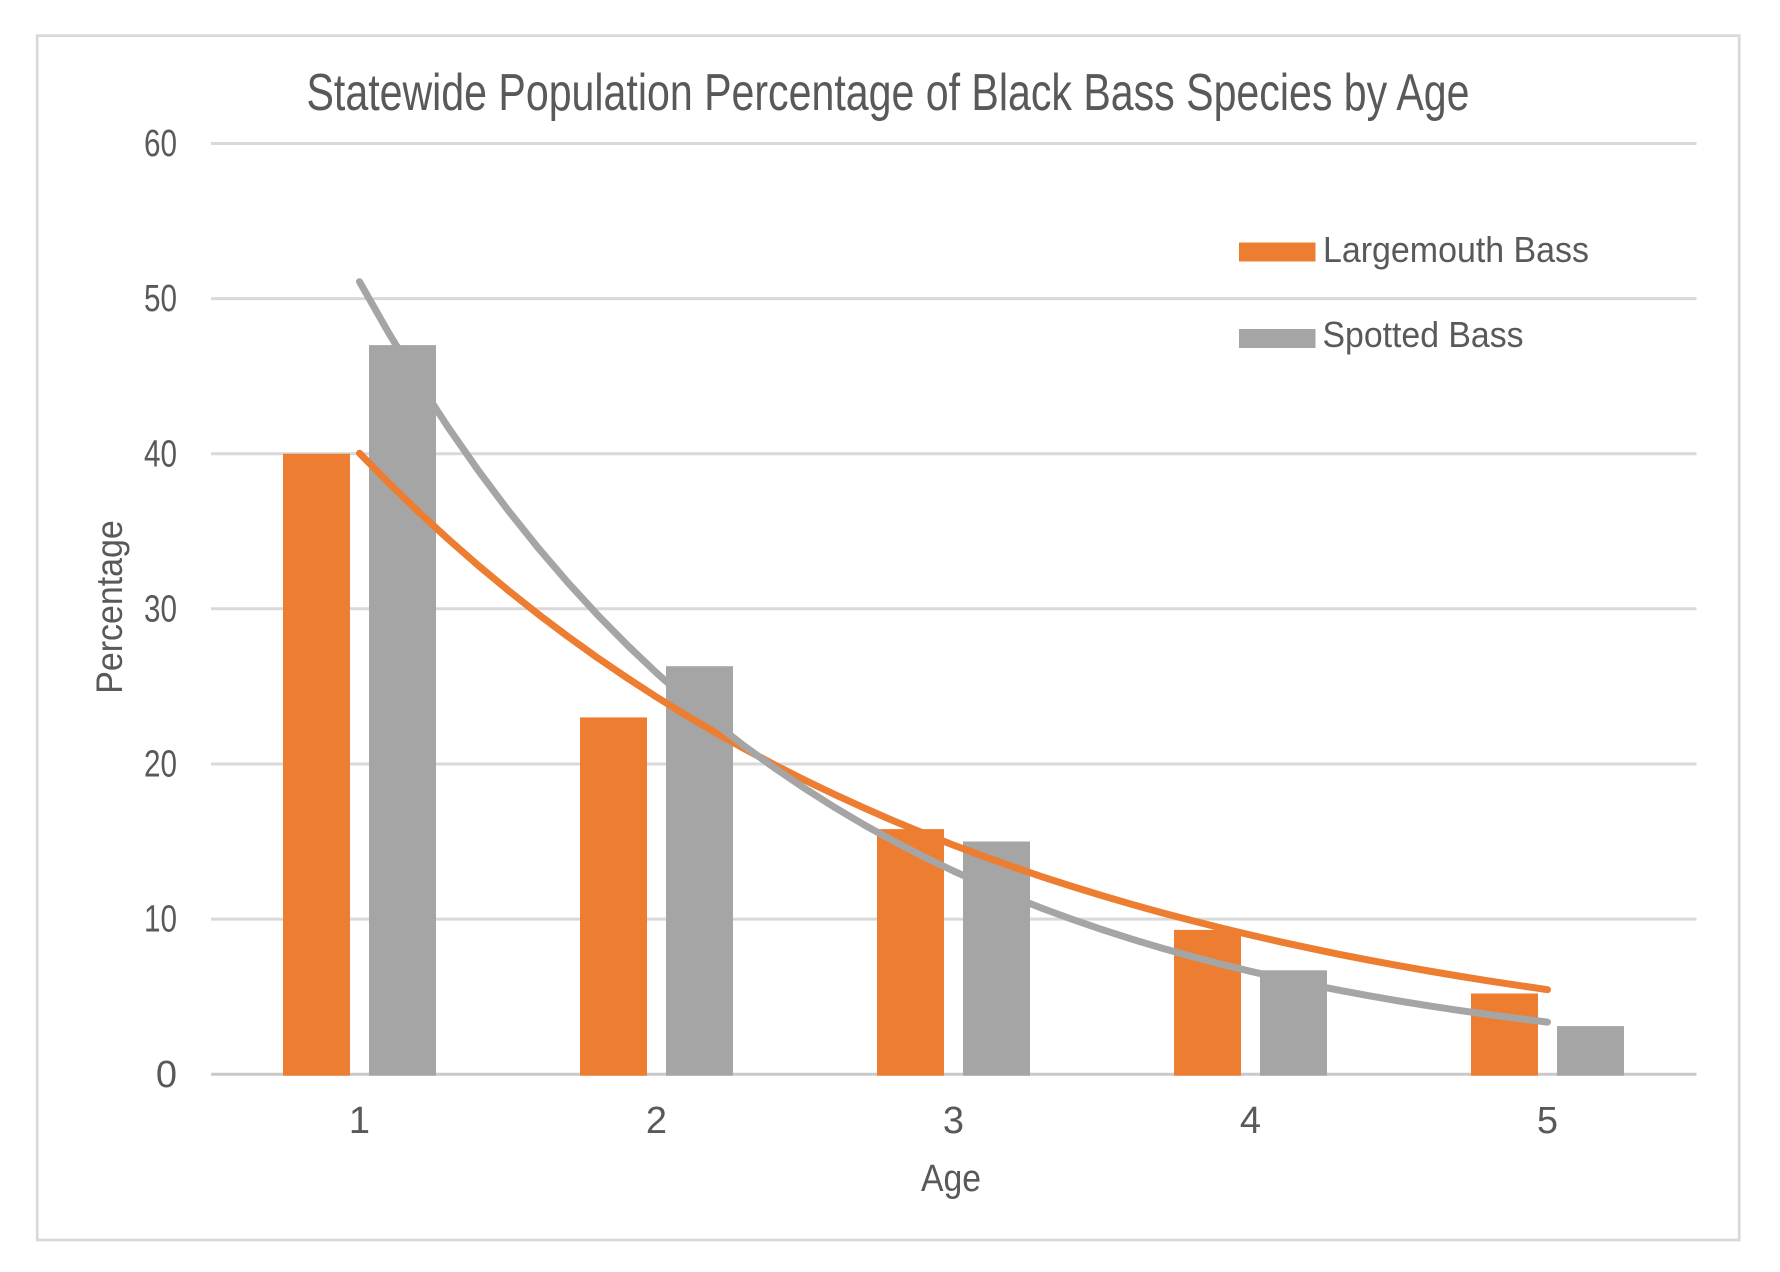  What do you see at coordinates (1547, 1121) in the screenshot?
I see `svg-text: 5` at bounding box center [1547, 1121].